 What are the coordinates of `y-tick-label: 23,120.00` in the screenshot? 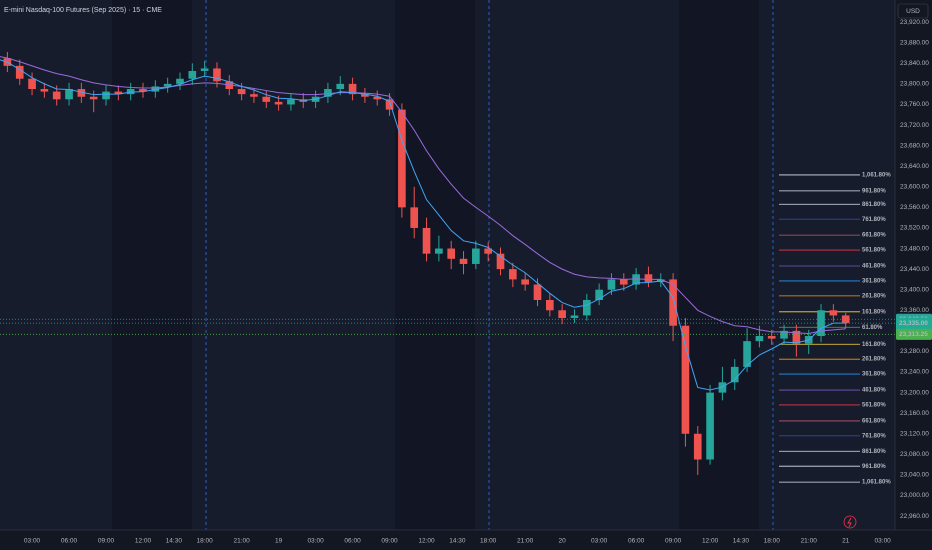 It's located at (914, 433).